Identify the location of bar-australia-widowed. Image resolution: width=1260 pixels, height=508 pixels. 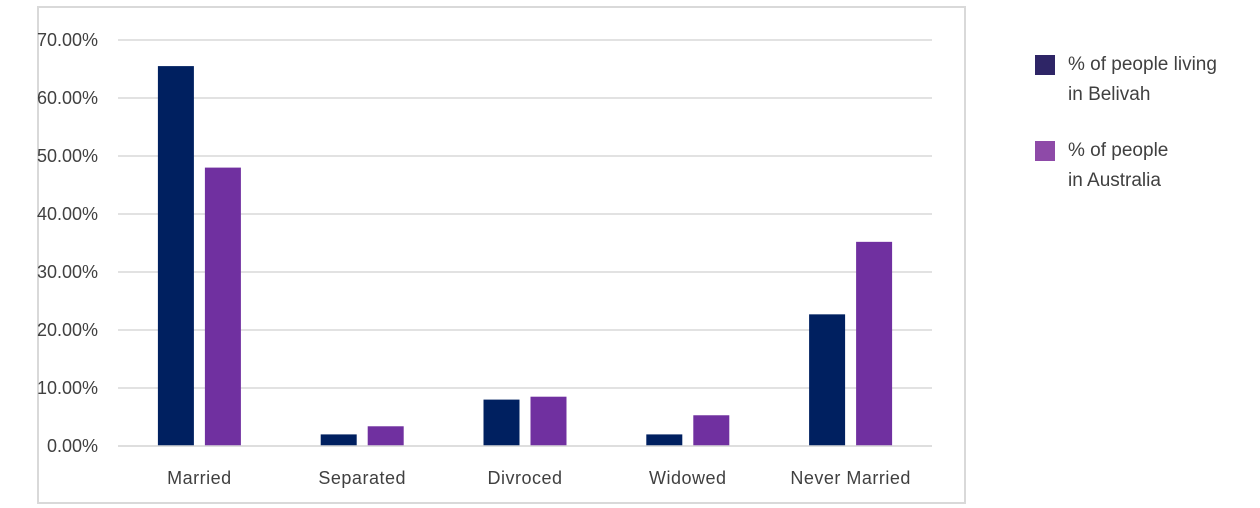
(711, 430).